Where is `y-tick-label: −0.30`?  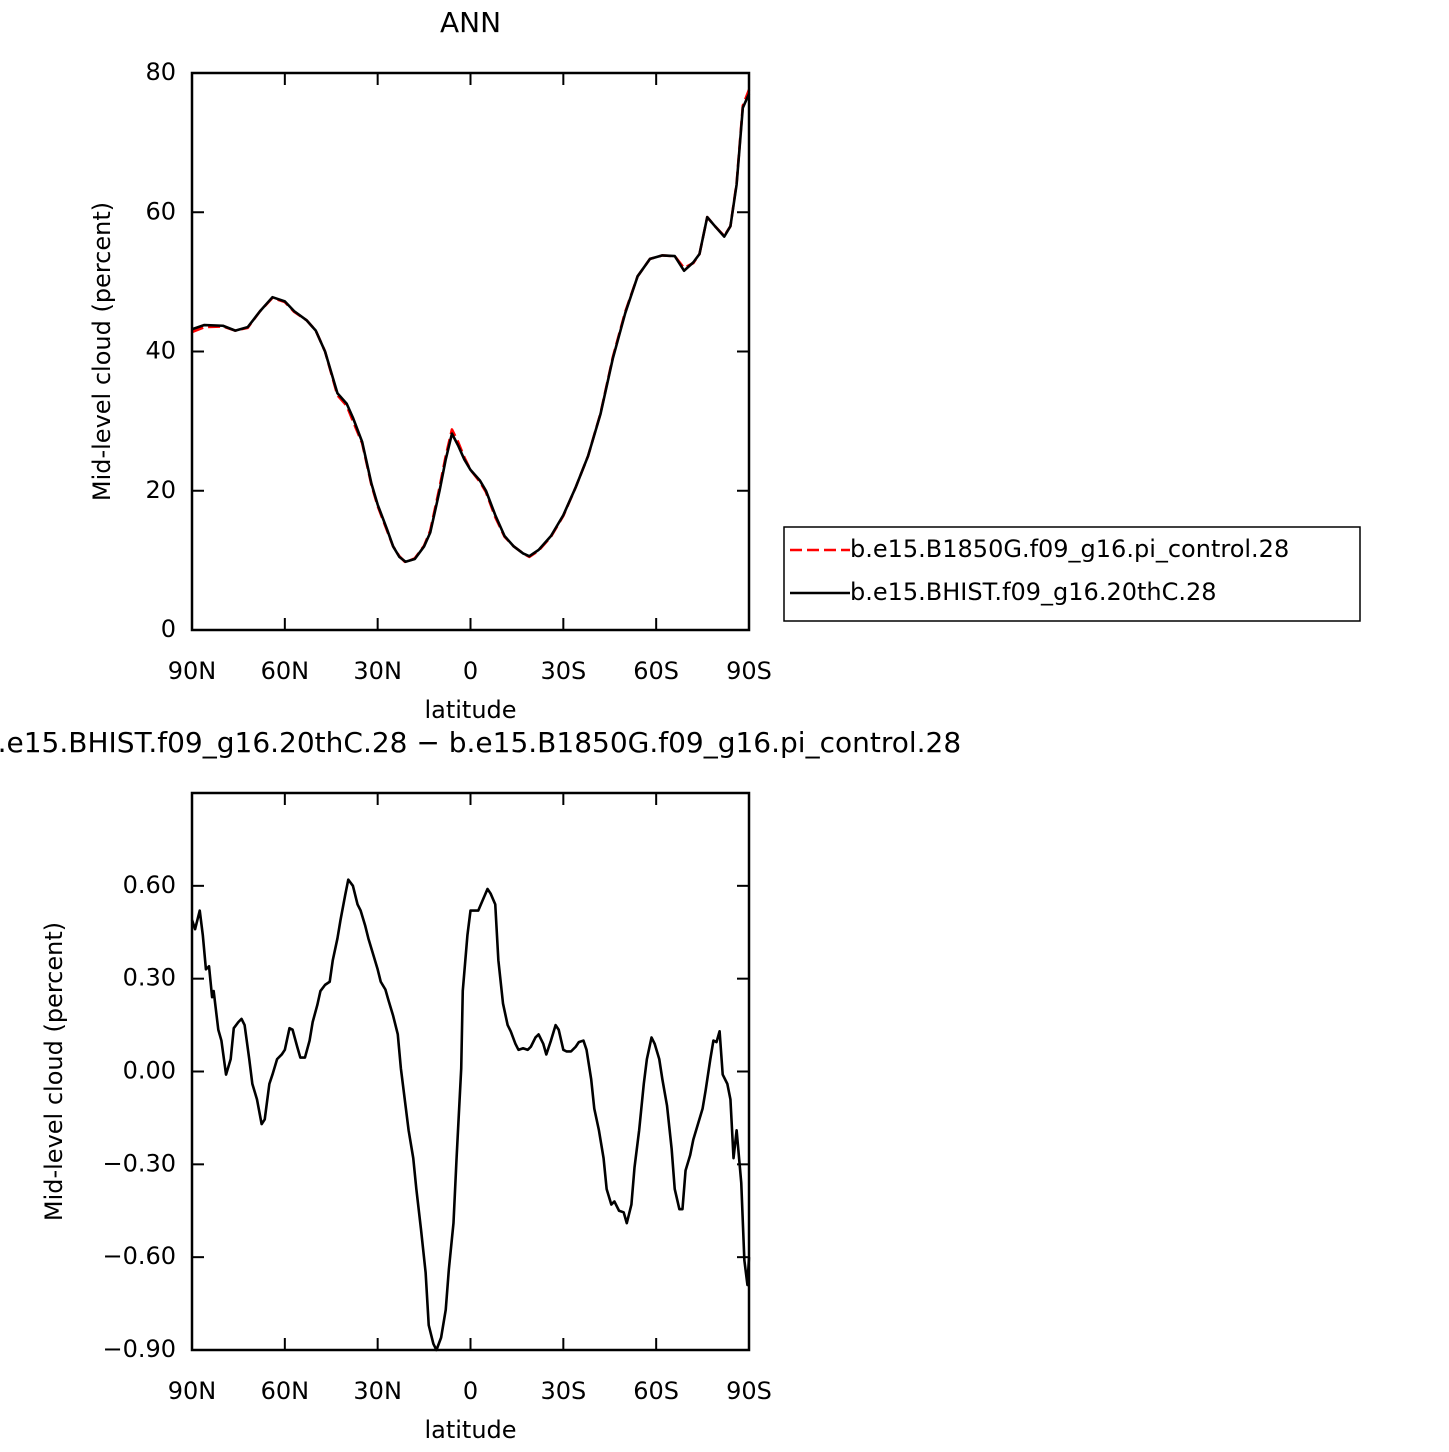
y-tick-label: −0.30 is located at coordinates (139, 1163).